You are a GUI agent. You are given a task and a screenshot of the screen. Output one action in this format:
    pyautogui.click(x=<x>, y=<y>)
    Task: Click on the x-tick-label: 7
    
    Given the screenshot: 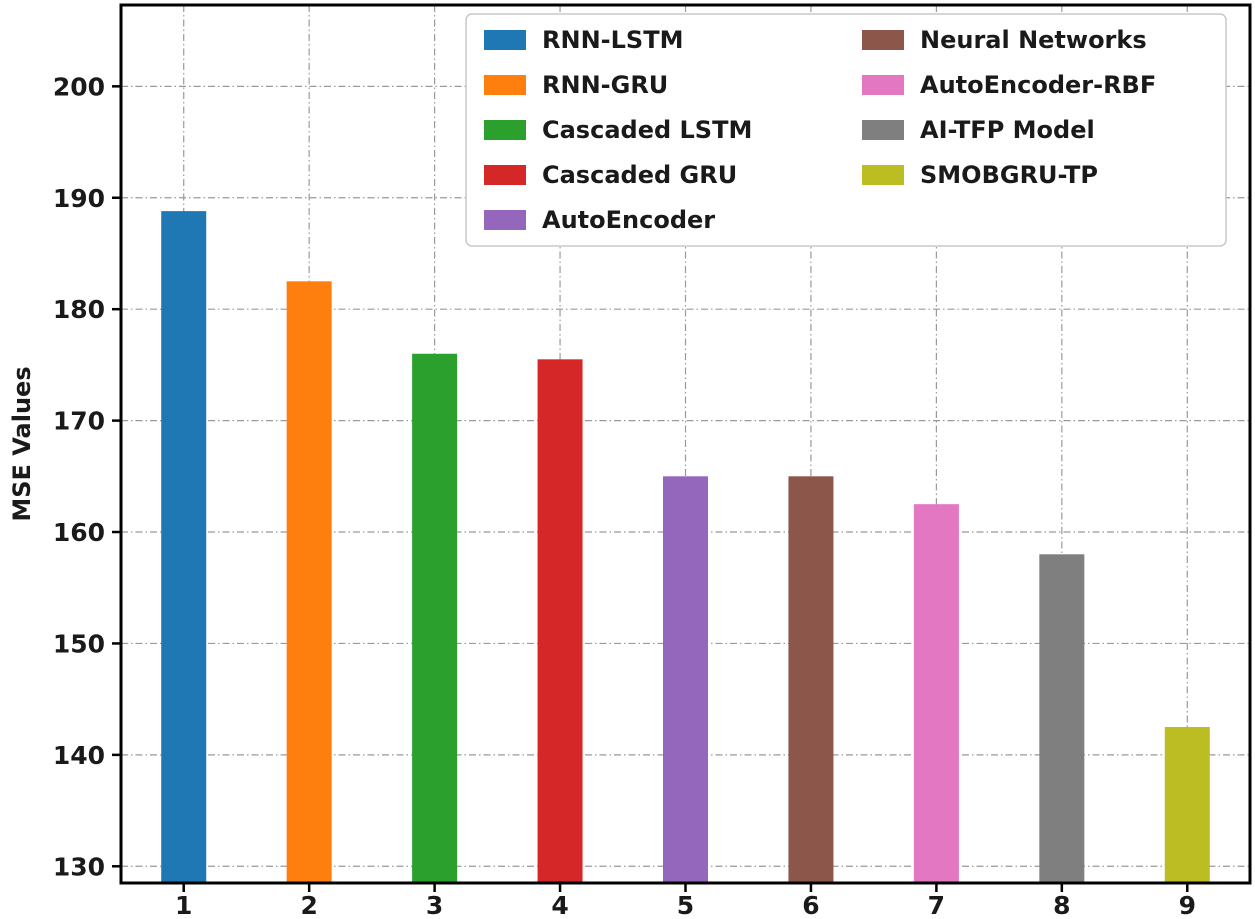 What is the action you would take?
    pyautogui.click(x=936, y=905)
    